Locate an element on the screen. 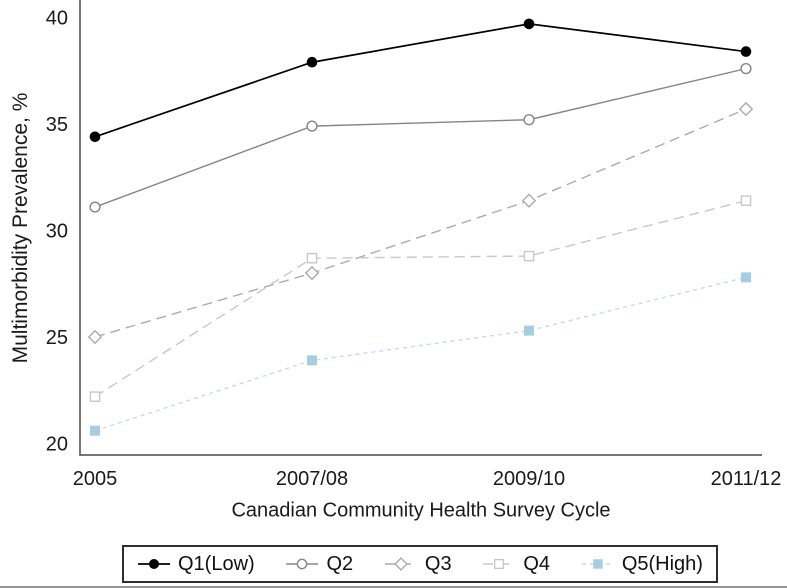 The width and height of the screenshot is (787, 588). legend-label: Q4 is located at coordinates (537, 563).